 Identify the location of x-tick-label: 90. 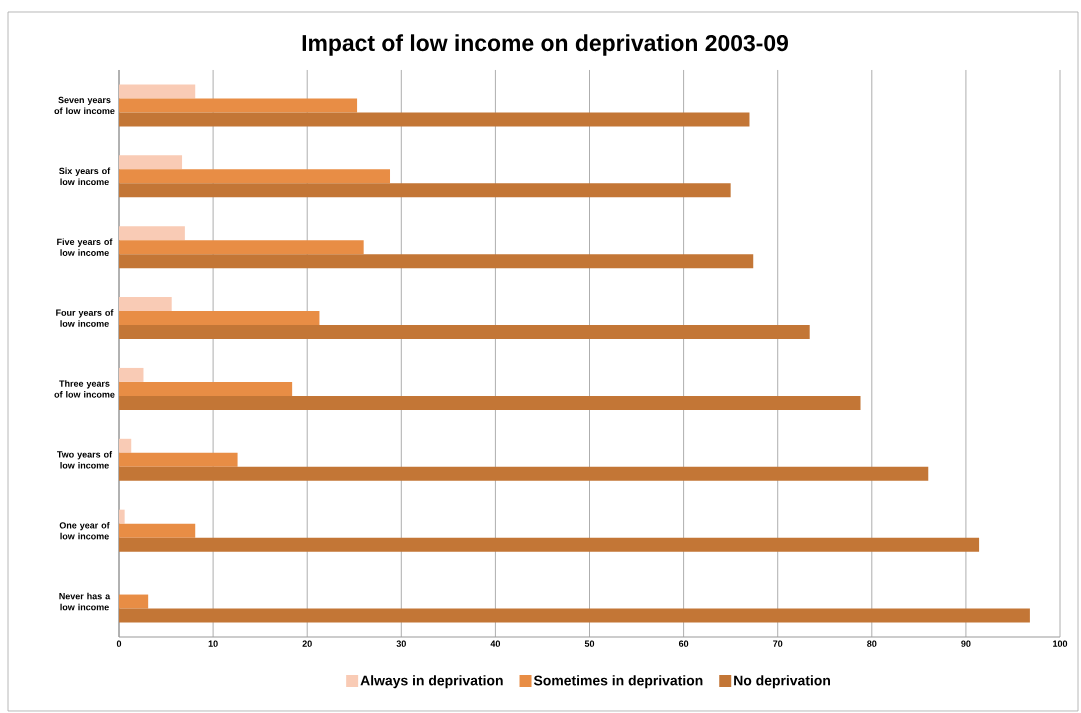
(966, 643).